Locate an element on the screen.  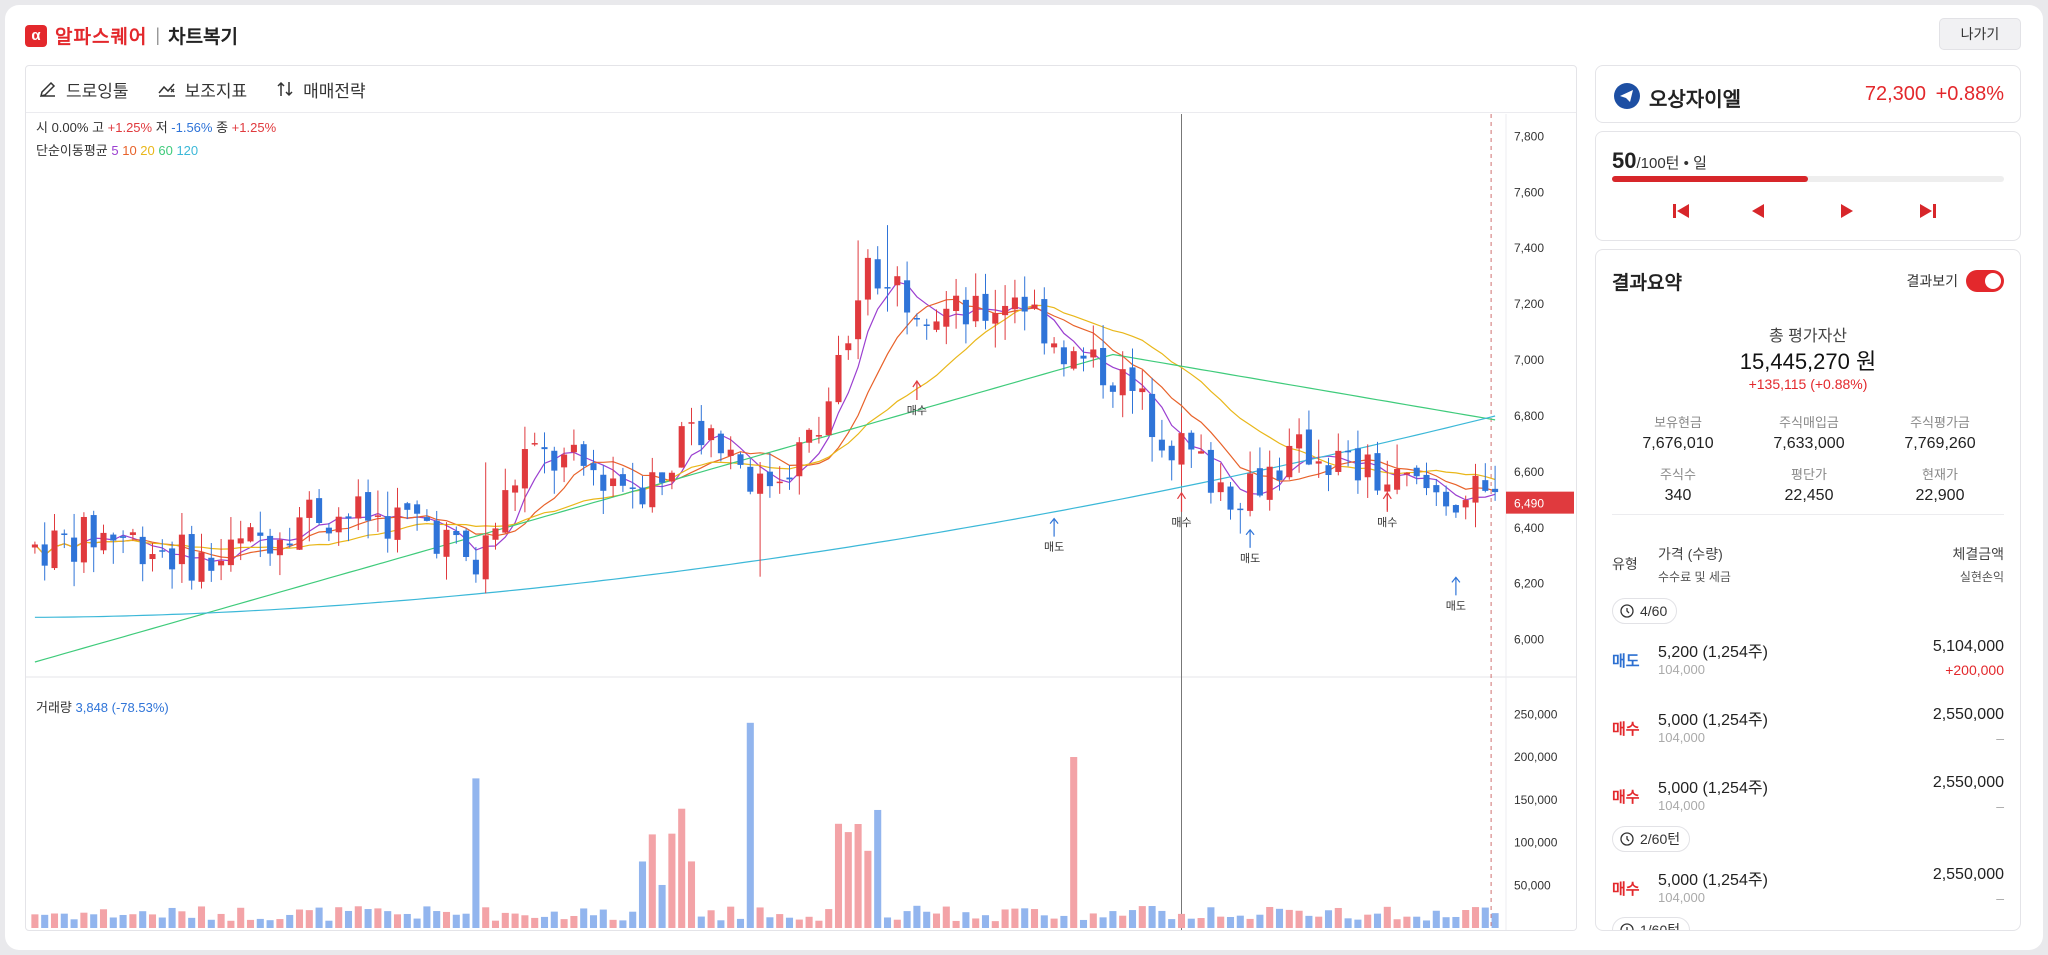
strategy-button: 매매전략 is located at coordinates (320, 89).